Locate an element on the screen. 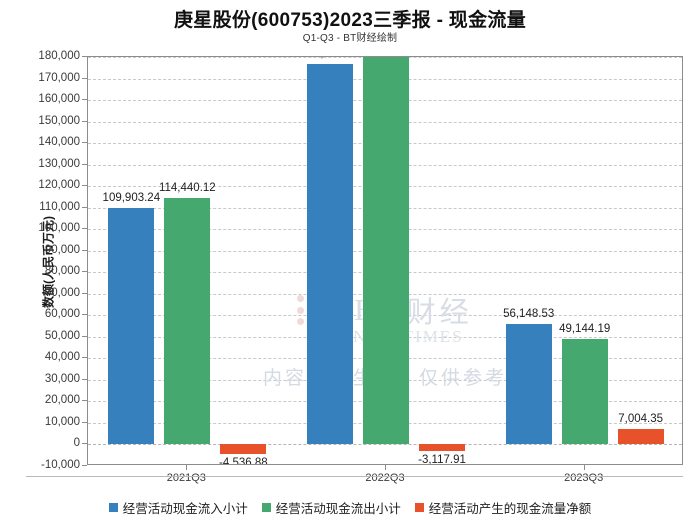  y-tick-label: 10,000 is located at coordinates (62, 421).